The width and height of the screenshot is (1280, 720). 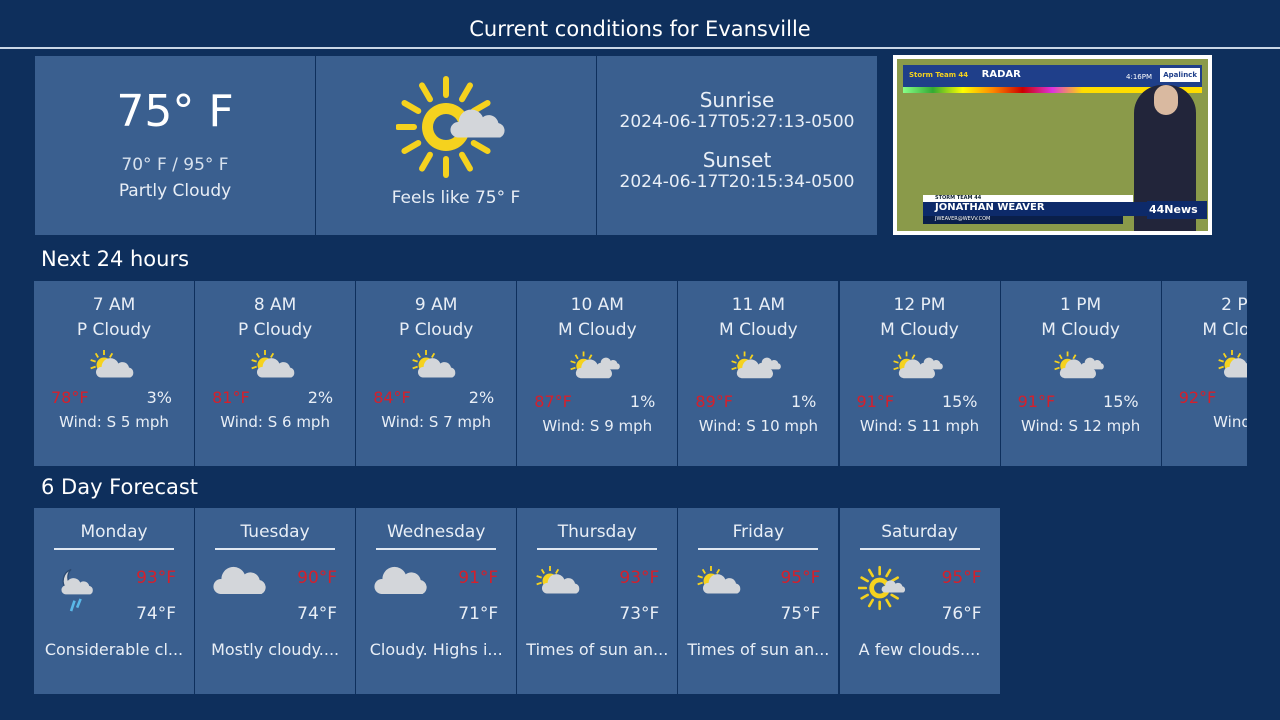 I want to click on sunrise-time: 2024-06-17T05:27:13-0500, so click(x=737, y=122).